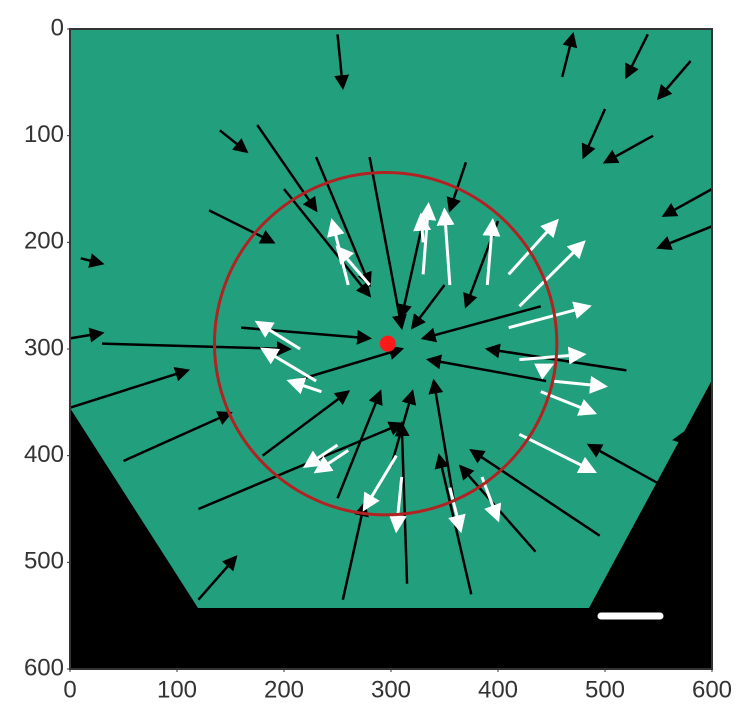  I want to click on x-tick-label: 300, so click(391, 689).